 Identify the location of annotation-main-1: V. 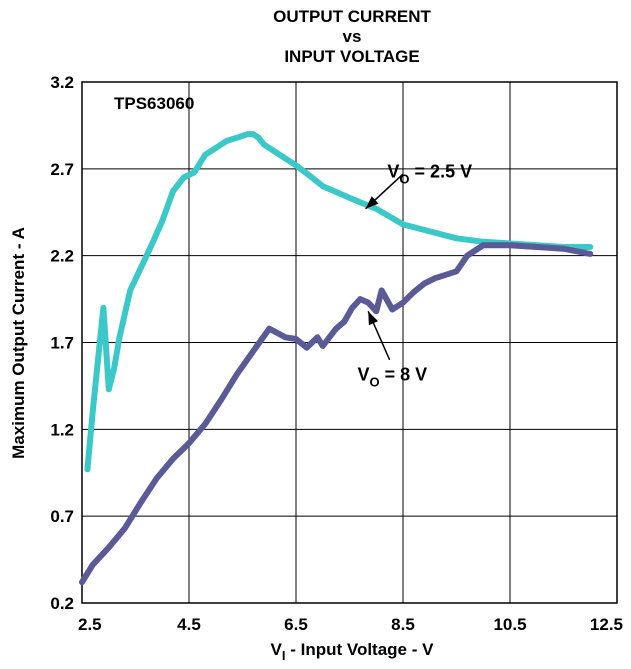
(363, 375).